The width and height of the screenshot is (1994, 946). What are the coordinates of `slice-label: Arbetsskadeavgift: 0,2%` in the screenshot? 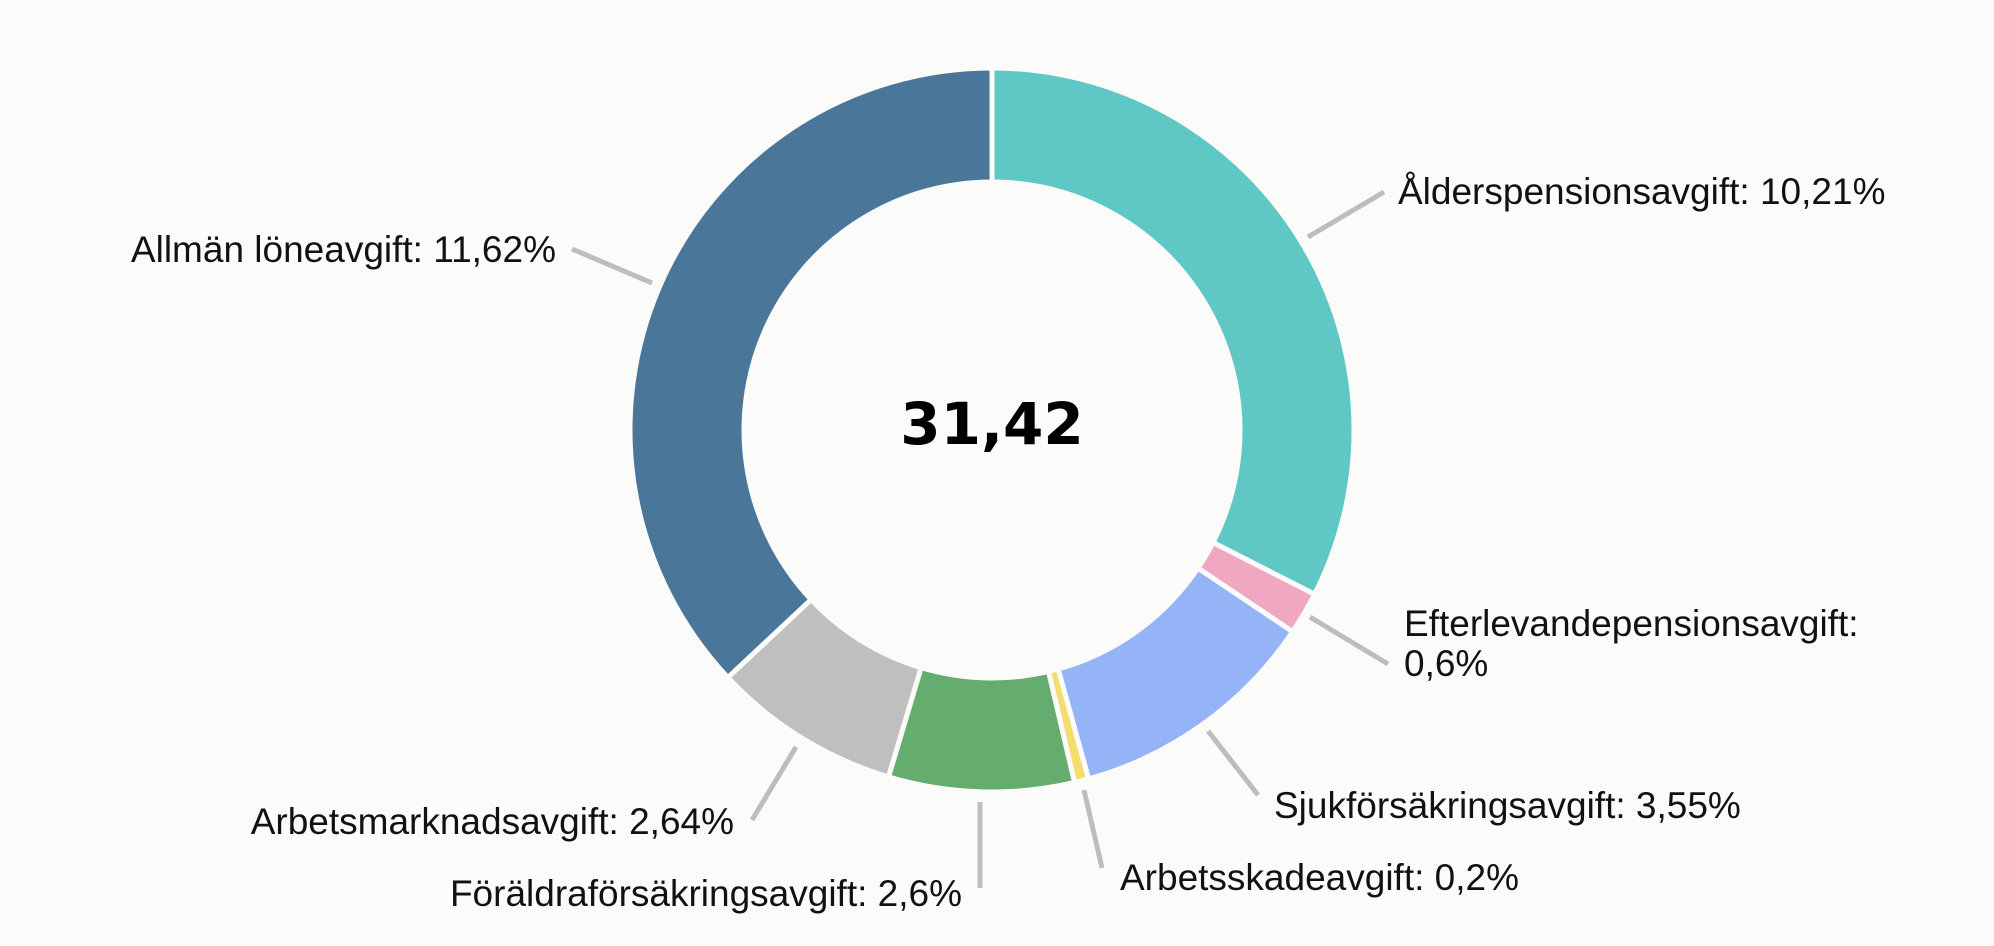 It's located at (1319, 877).